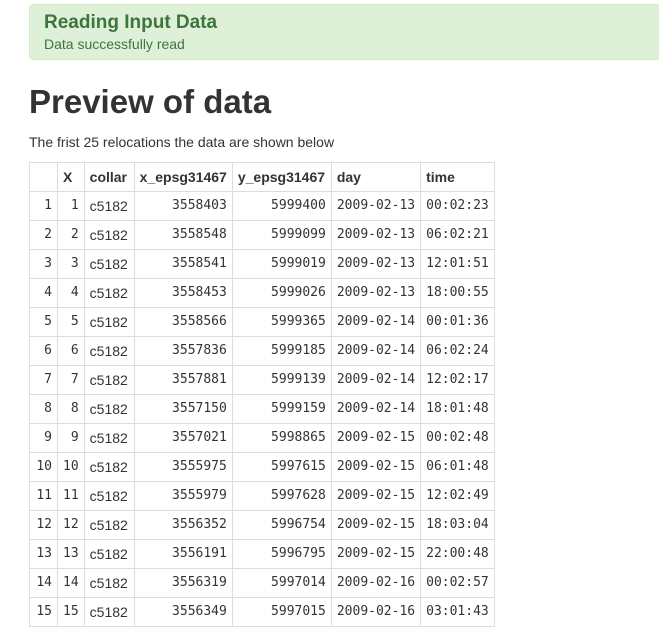 The width and height of the screenshot is (659, 627). I want to click on table-cell: 06:02:21, so click(457, 235).